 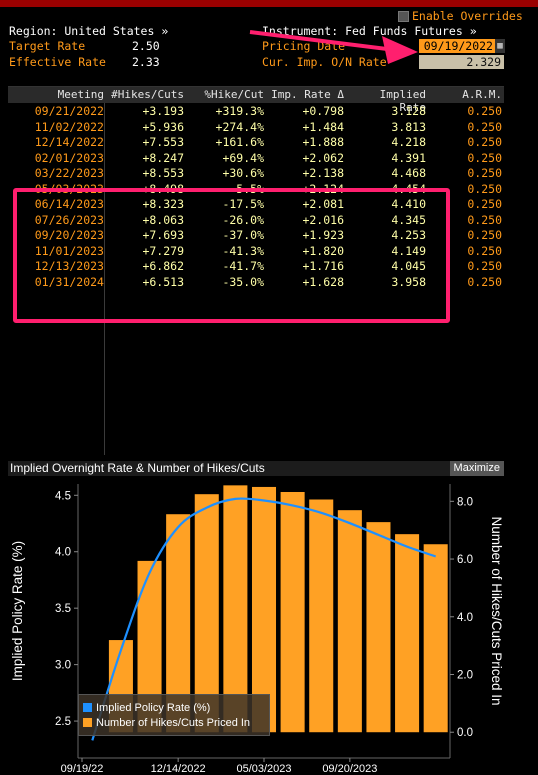 I want to click on cell-meeting: 02/01/2023, so click(x=69, y=157).